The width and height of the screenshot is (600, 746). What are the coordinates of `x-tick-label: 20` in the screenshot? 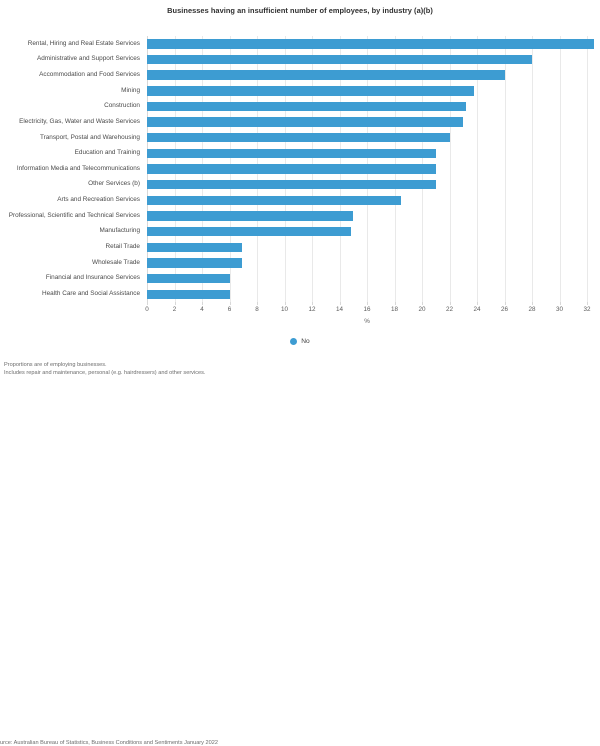 It's located at (422, 309).